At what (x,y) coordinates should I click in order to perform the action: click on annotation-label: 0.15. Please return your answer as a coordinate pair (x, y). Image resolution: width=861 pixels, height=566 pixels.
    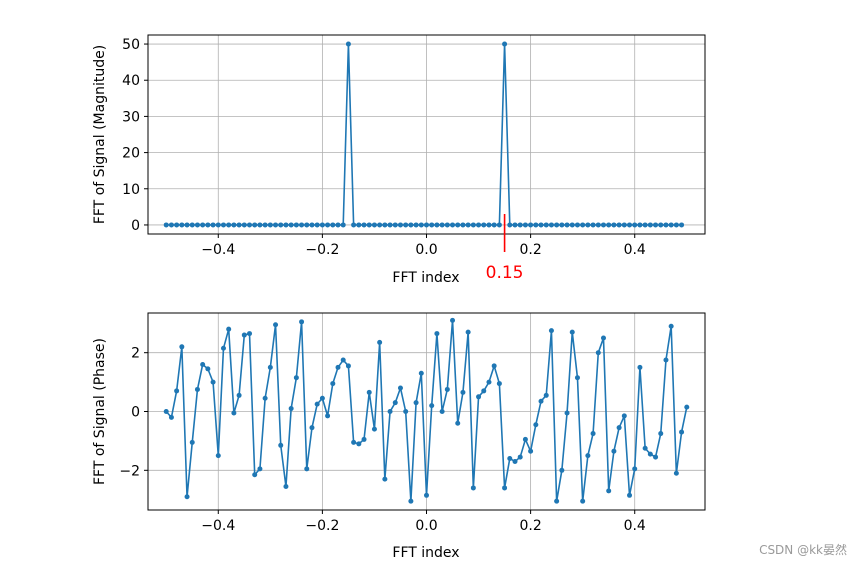
    Looking at the image, I should click on (505, 273).